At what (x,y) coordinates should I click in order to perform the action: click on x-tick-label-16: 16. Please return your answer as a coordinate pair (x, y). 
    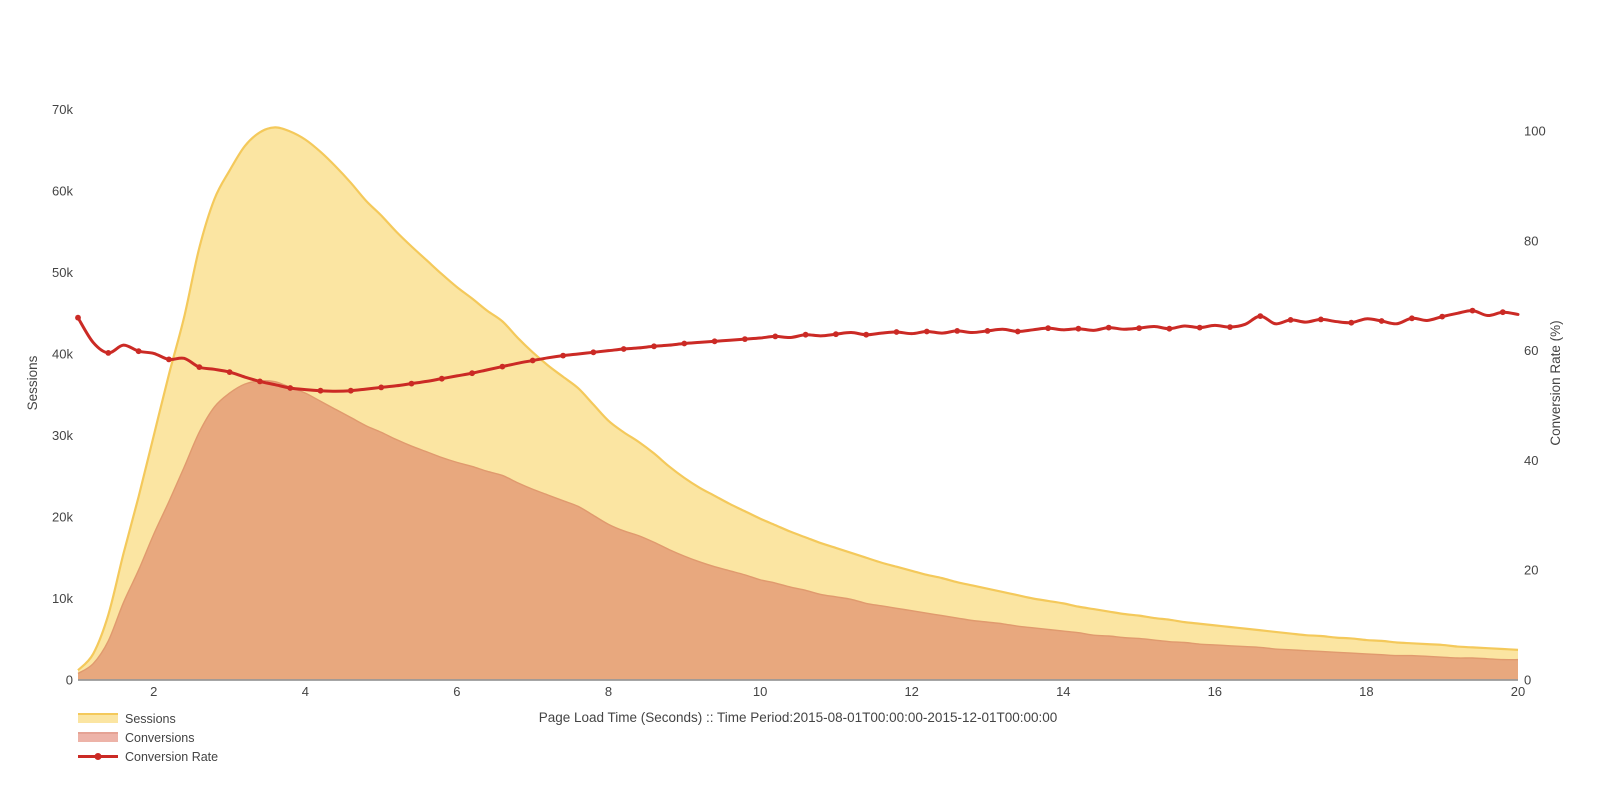
    Looking at the image, I should click on (1215, 691).